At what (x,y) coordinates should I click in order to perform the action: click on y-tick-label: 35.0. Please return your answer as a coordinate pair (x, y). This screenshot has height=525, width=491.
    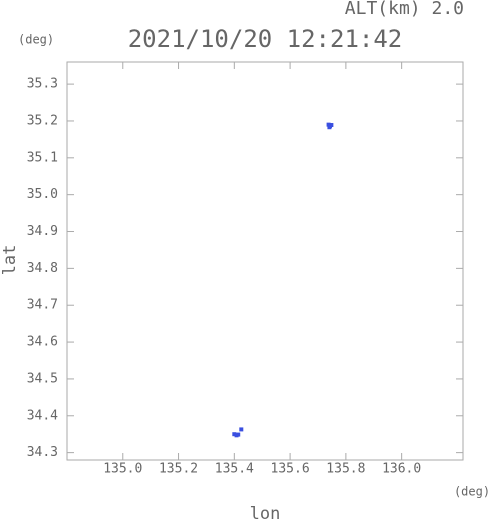
    Looking at the image, I should click on (42, 194).